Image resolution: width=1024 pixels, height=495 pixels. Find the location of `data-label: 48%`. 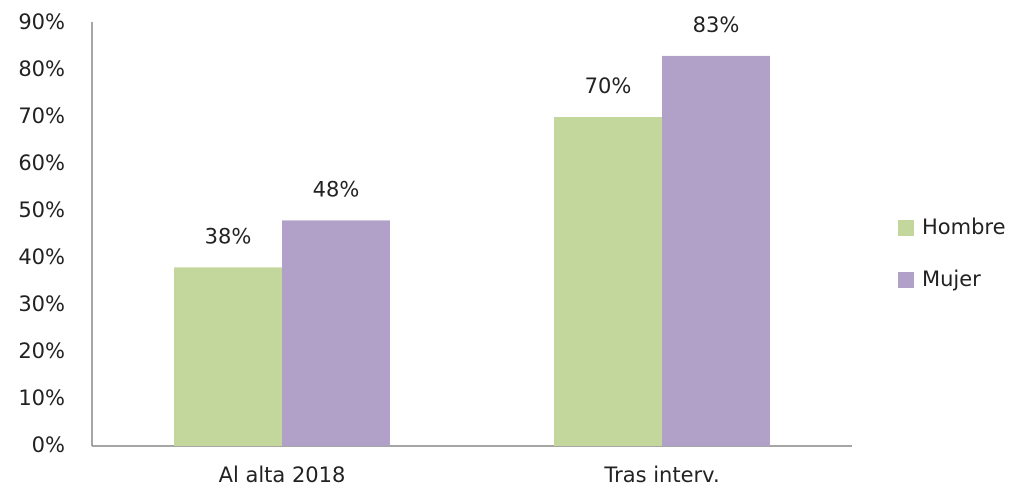

data-label: 48% is located at coordinates (336, 189).